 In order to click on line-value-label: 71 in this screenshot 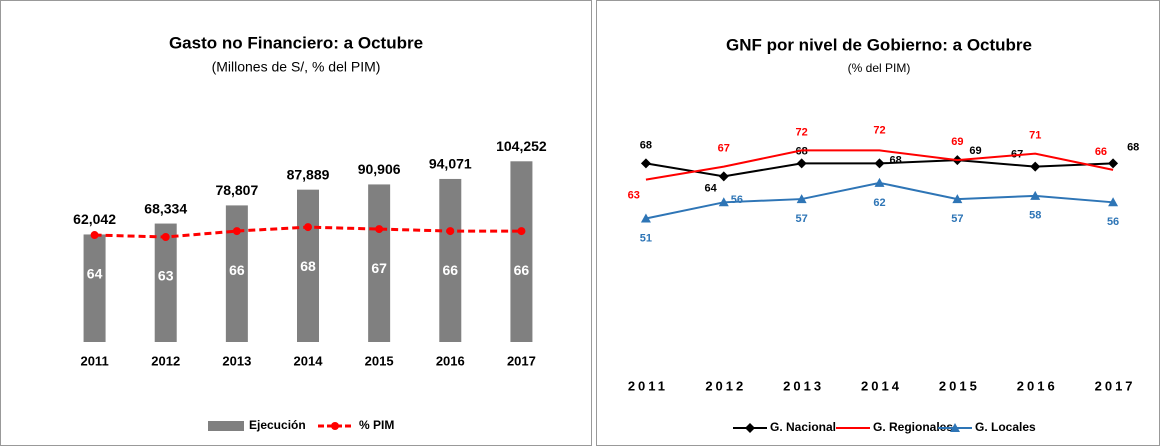, I will do `click(1035, 136)`.